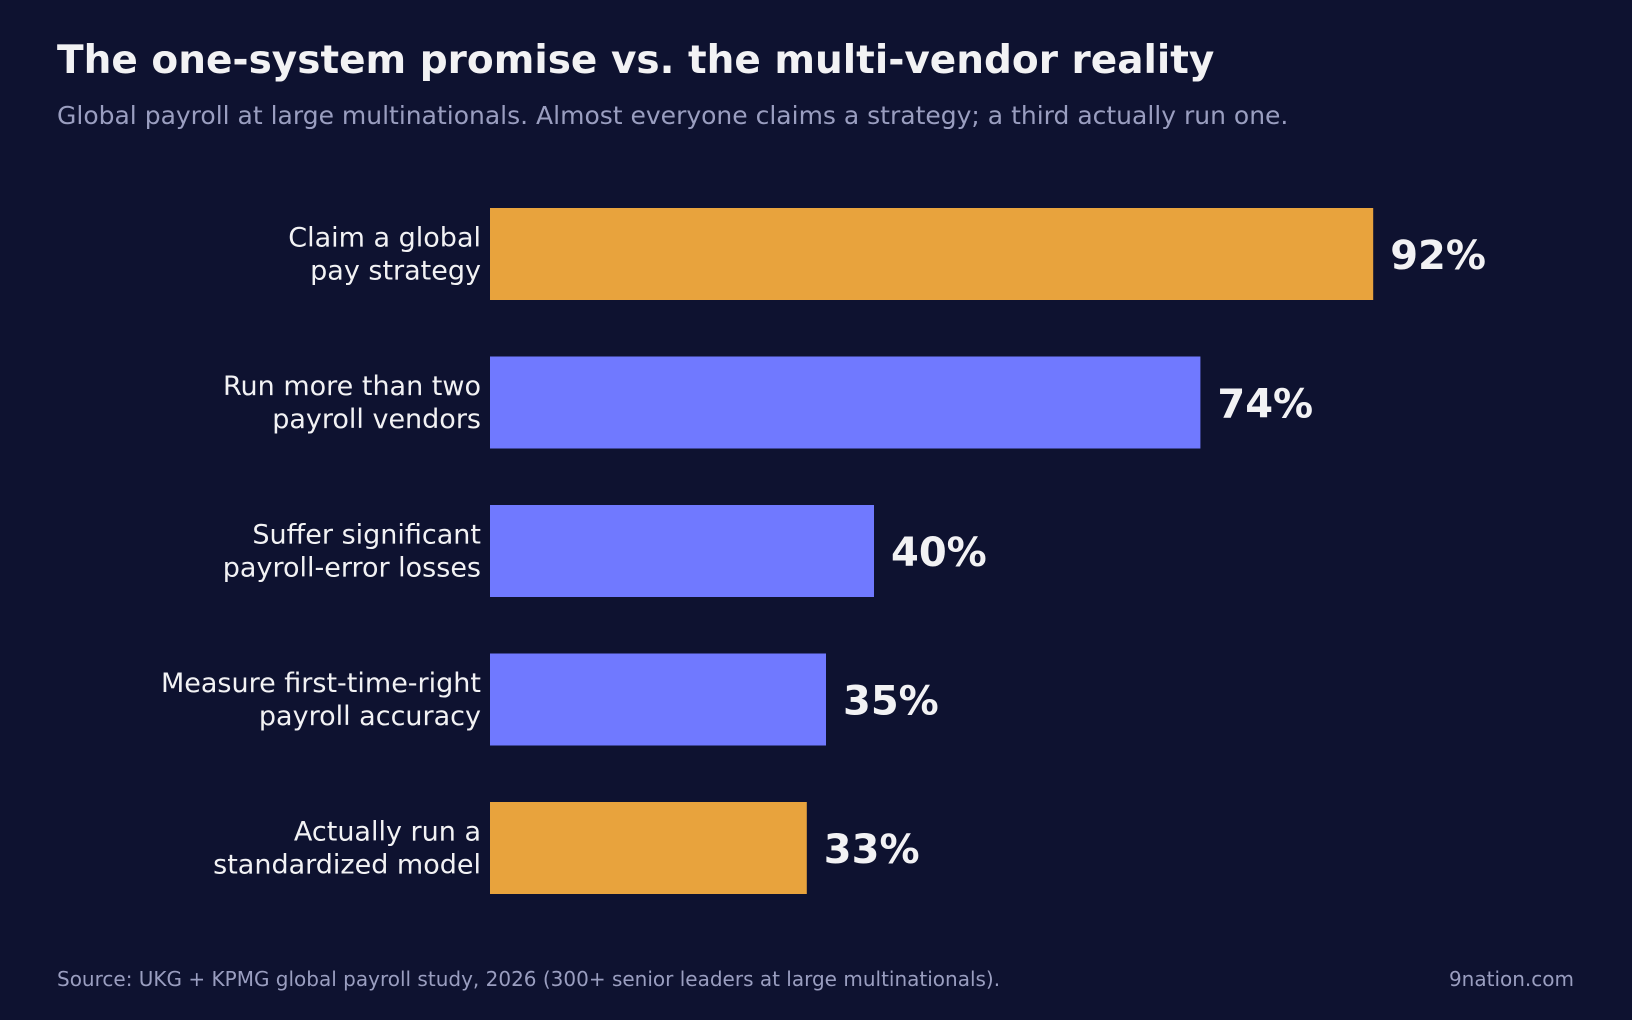  I want to click on value-label-4: 33%, so click(872, 850).